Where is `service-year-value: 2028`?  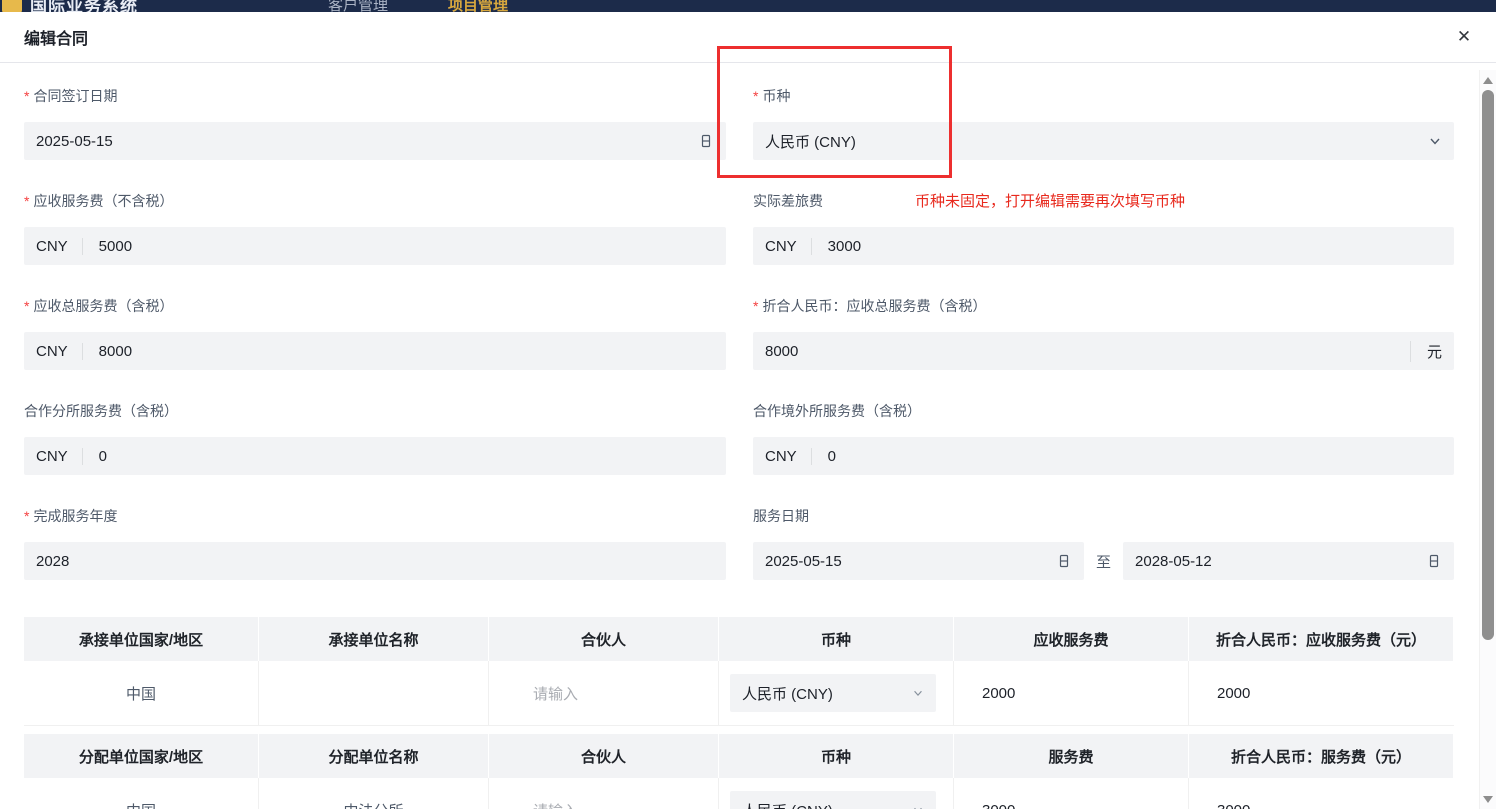 service-year-value: 2028 is located at coordinates (53, 561).